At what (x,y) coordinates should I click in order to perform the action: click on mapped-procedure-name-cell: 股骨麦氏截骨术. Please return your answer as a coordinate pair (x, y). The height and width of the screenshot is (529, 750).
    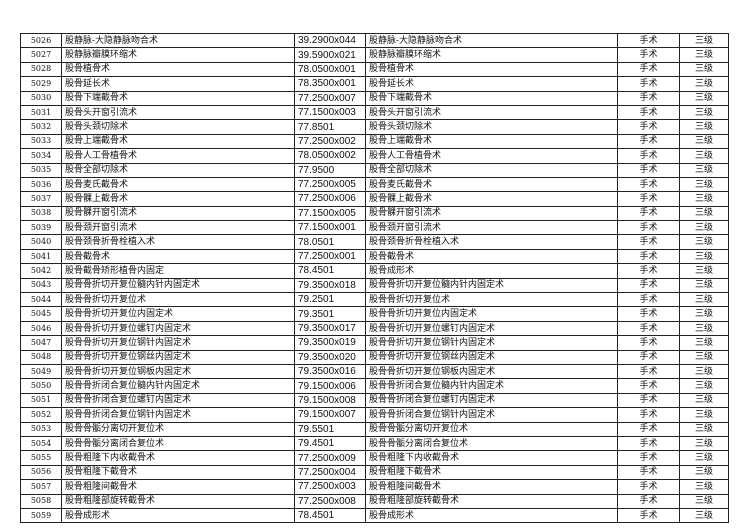
    Looking at the image, I should click on (491, 184).